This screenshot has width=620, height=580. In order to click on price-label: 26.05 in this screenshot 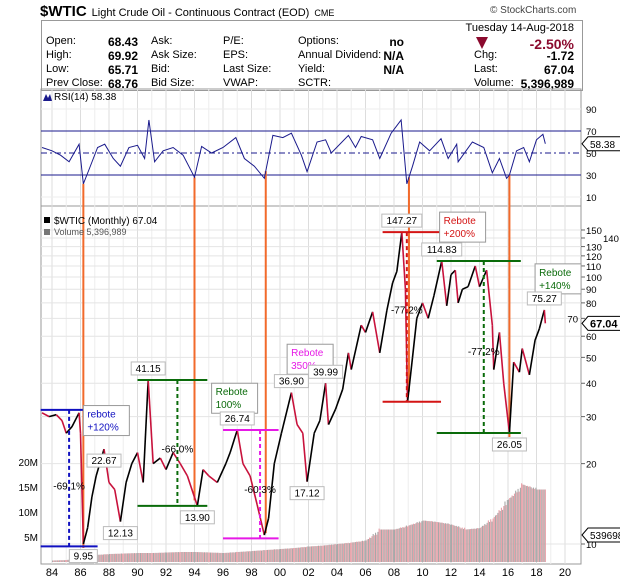, I will do `click(509, 445)`.